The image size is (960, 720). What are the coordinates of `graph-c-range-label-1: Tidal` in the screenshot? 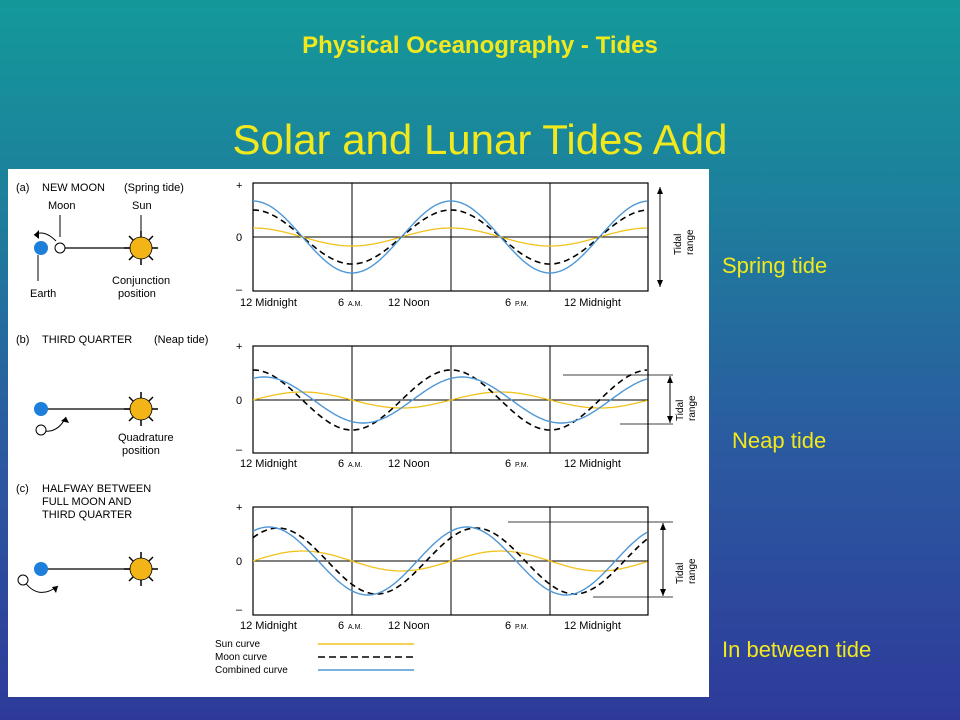 It's located at (680, 573).